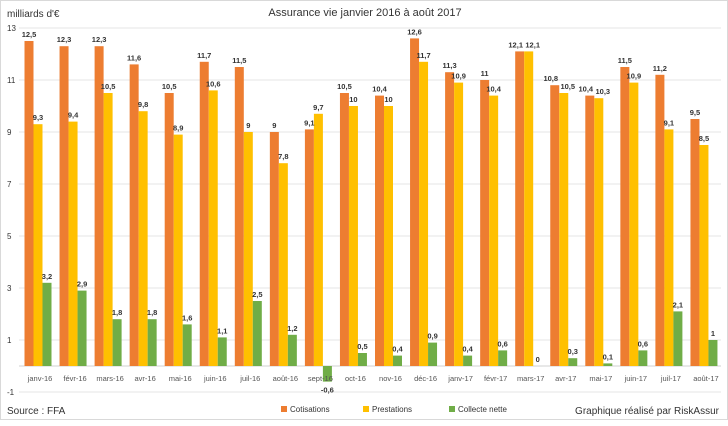 The image size is (728, 426). What do you see at coordinates (452, 409) in the screenshot?
I see `legend-swatch` at bounding box center [452, 409].